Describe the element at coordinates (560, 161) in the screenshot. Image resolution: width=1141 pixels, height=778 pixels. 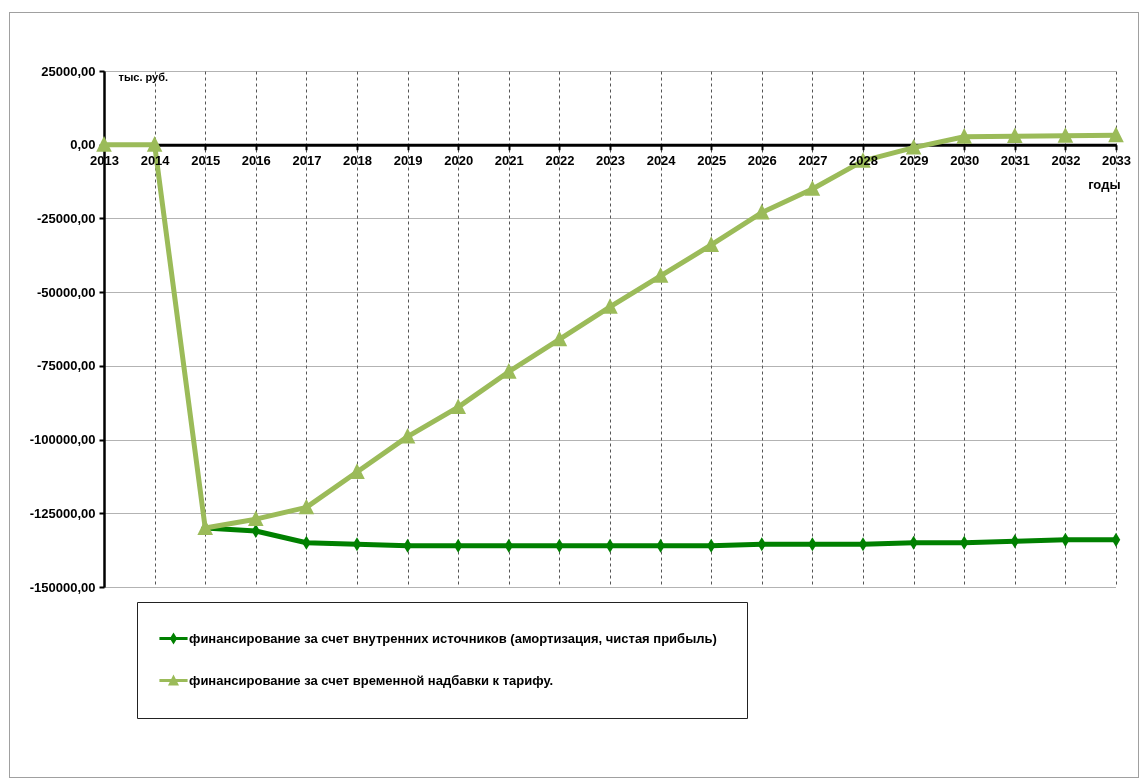
I see `x-tick-label: 2022` at that location.